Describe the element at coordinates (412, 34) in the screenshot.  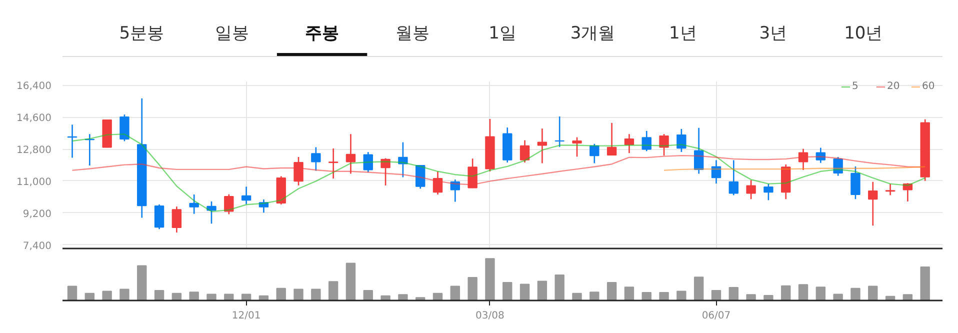
I see `category-label: 월봉` at that location.